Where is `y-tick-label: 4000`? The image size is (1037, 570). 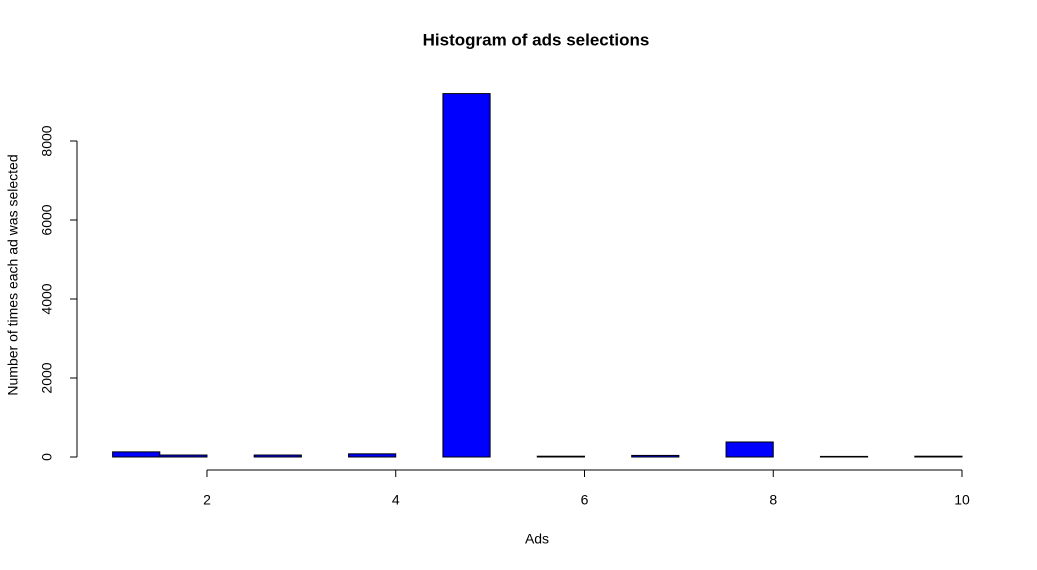 y-tick-label: 4000 is located at coordinates (47, 298).